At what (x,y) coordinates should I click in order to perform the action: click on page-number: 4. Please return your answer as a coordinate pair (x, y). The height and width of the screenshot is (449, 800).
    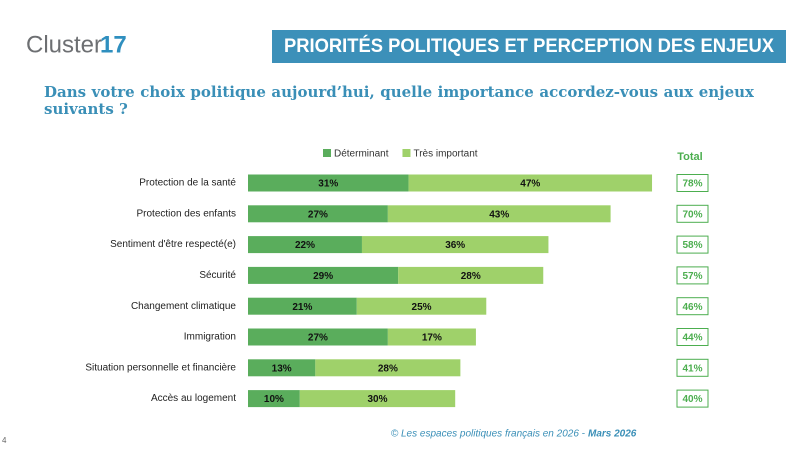
    Looking at the image, I should click on (4, 440).